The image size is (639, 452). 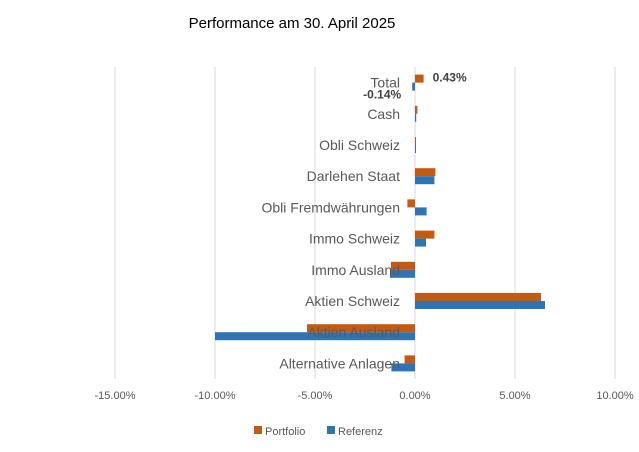 What do you see at coordinates (364, 396) in the screenshot?
I see `x-tick-labels: -15.00% -10.00% -5.00% 0.00% 5.00% 10.00%` at bounding box center [364, 396].